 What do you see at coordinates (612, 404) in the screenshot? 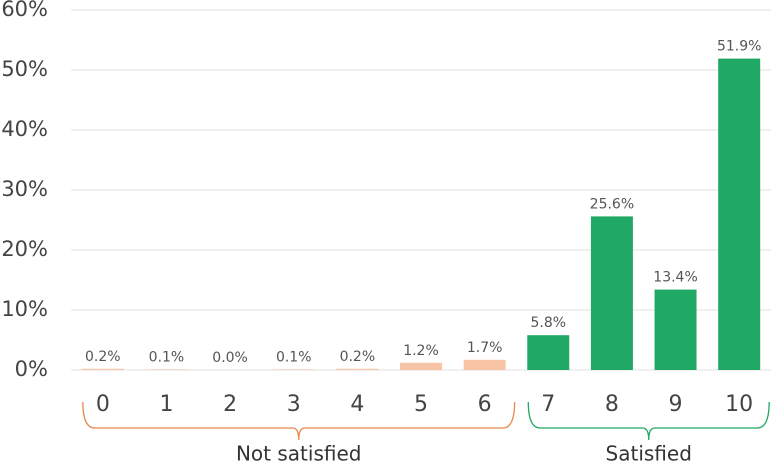
I see `x-tick-label: 8` at bounding box center [612, 404].